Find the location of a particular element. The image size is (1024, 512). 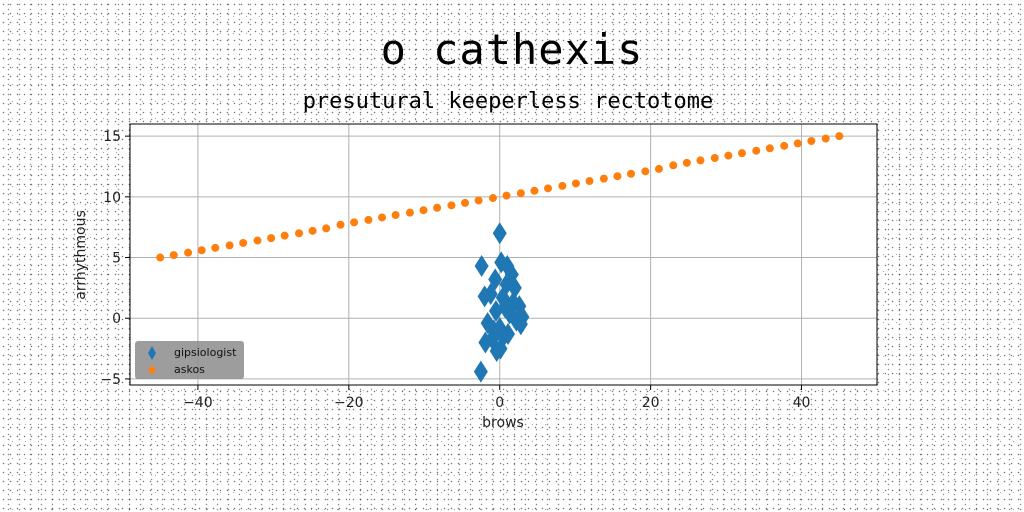

x-axis: −40 −20 0 20 40 is located at coordinates (496, 398).